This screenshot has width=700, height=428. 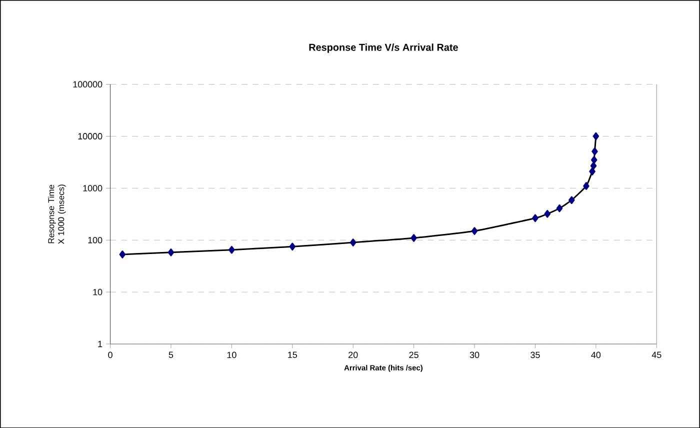 I want to click on y-tick-label: 100, so click(x=95, y=240).